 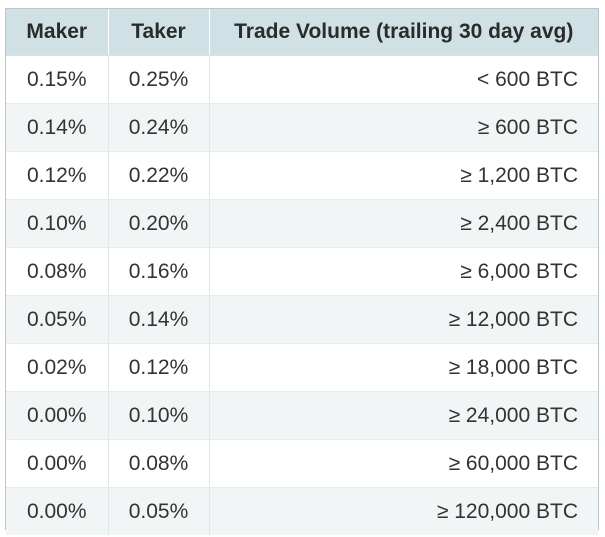 What do you see at coordinates (159, 415) in the screenshot?
I see `taker-fee-cell: 0.10%` at bounding box center [159, 415].